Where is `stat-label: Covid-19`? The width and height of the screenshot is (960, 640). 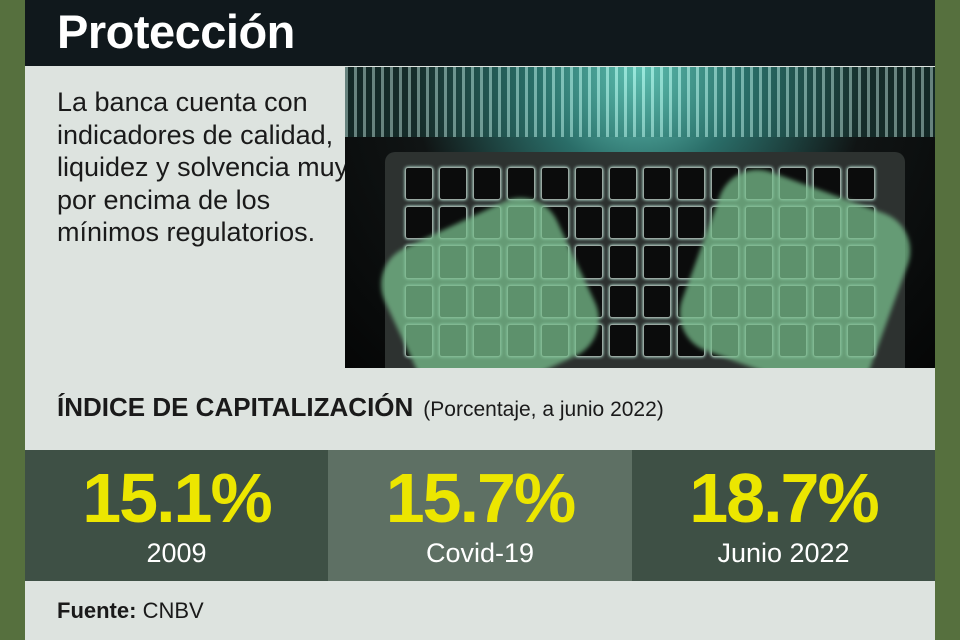 stat-label: Covid-19 is located at coordinates (480, 553).